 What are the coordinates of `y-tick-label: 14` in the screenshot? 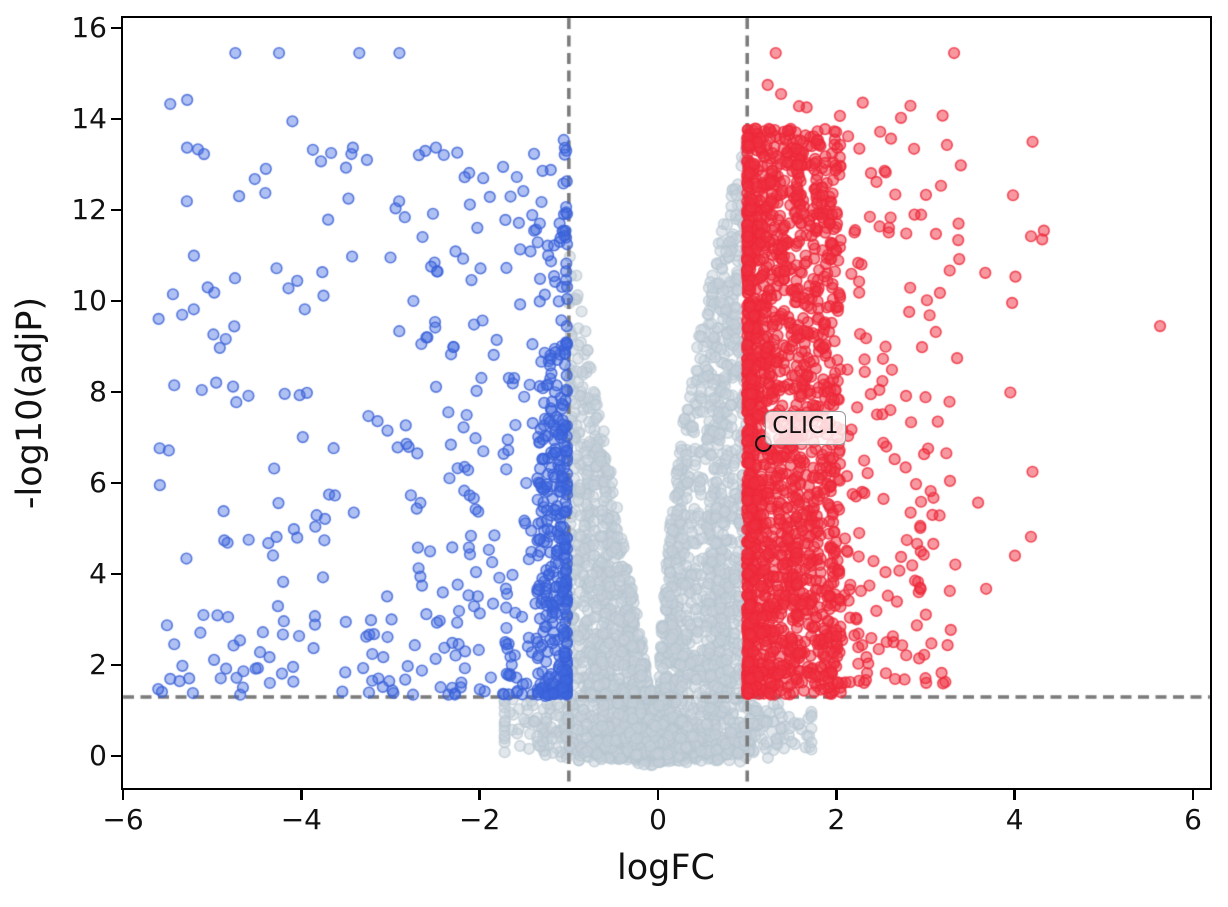 It's located at (89, 119).